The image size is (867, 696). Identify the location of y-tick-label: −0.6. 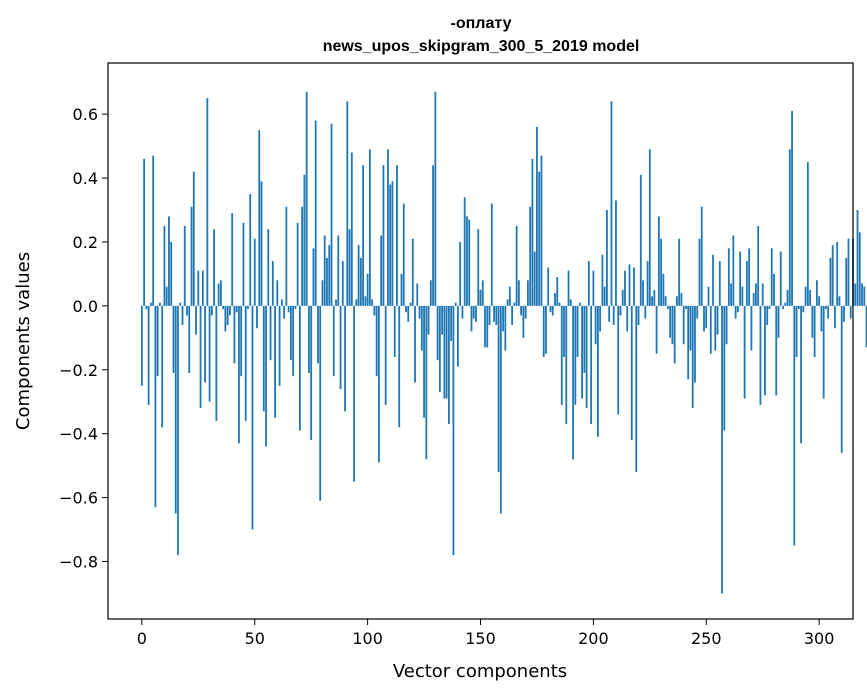
(78, 498).